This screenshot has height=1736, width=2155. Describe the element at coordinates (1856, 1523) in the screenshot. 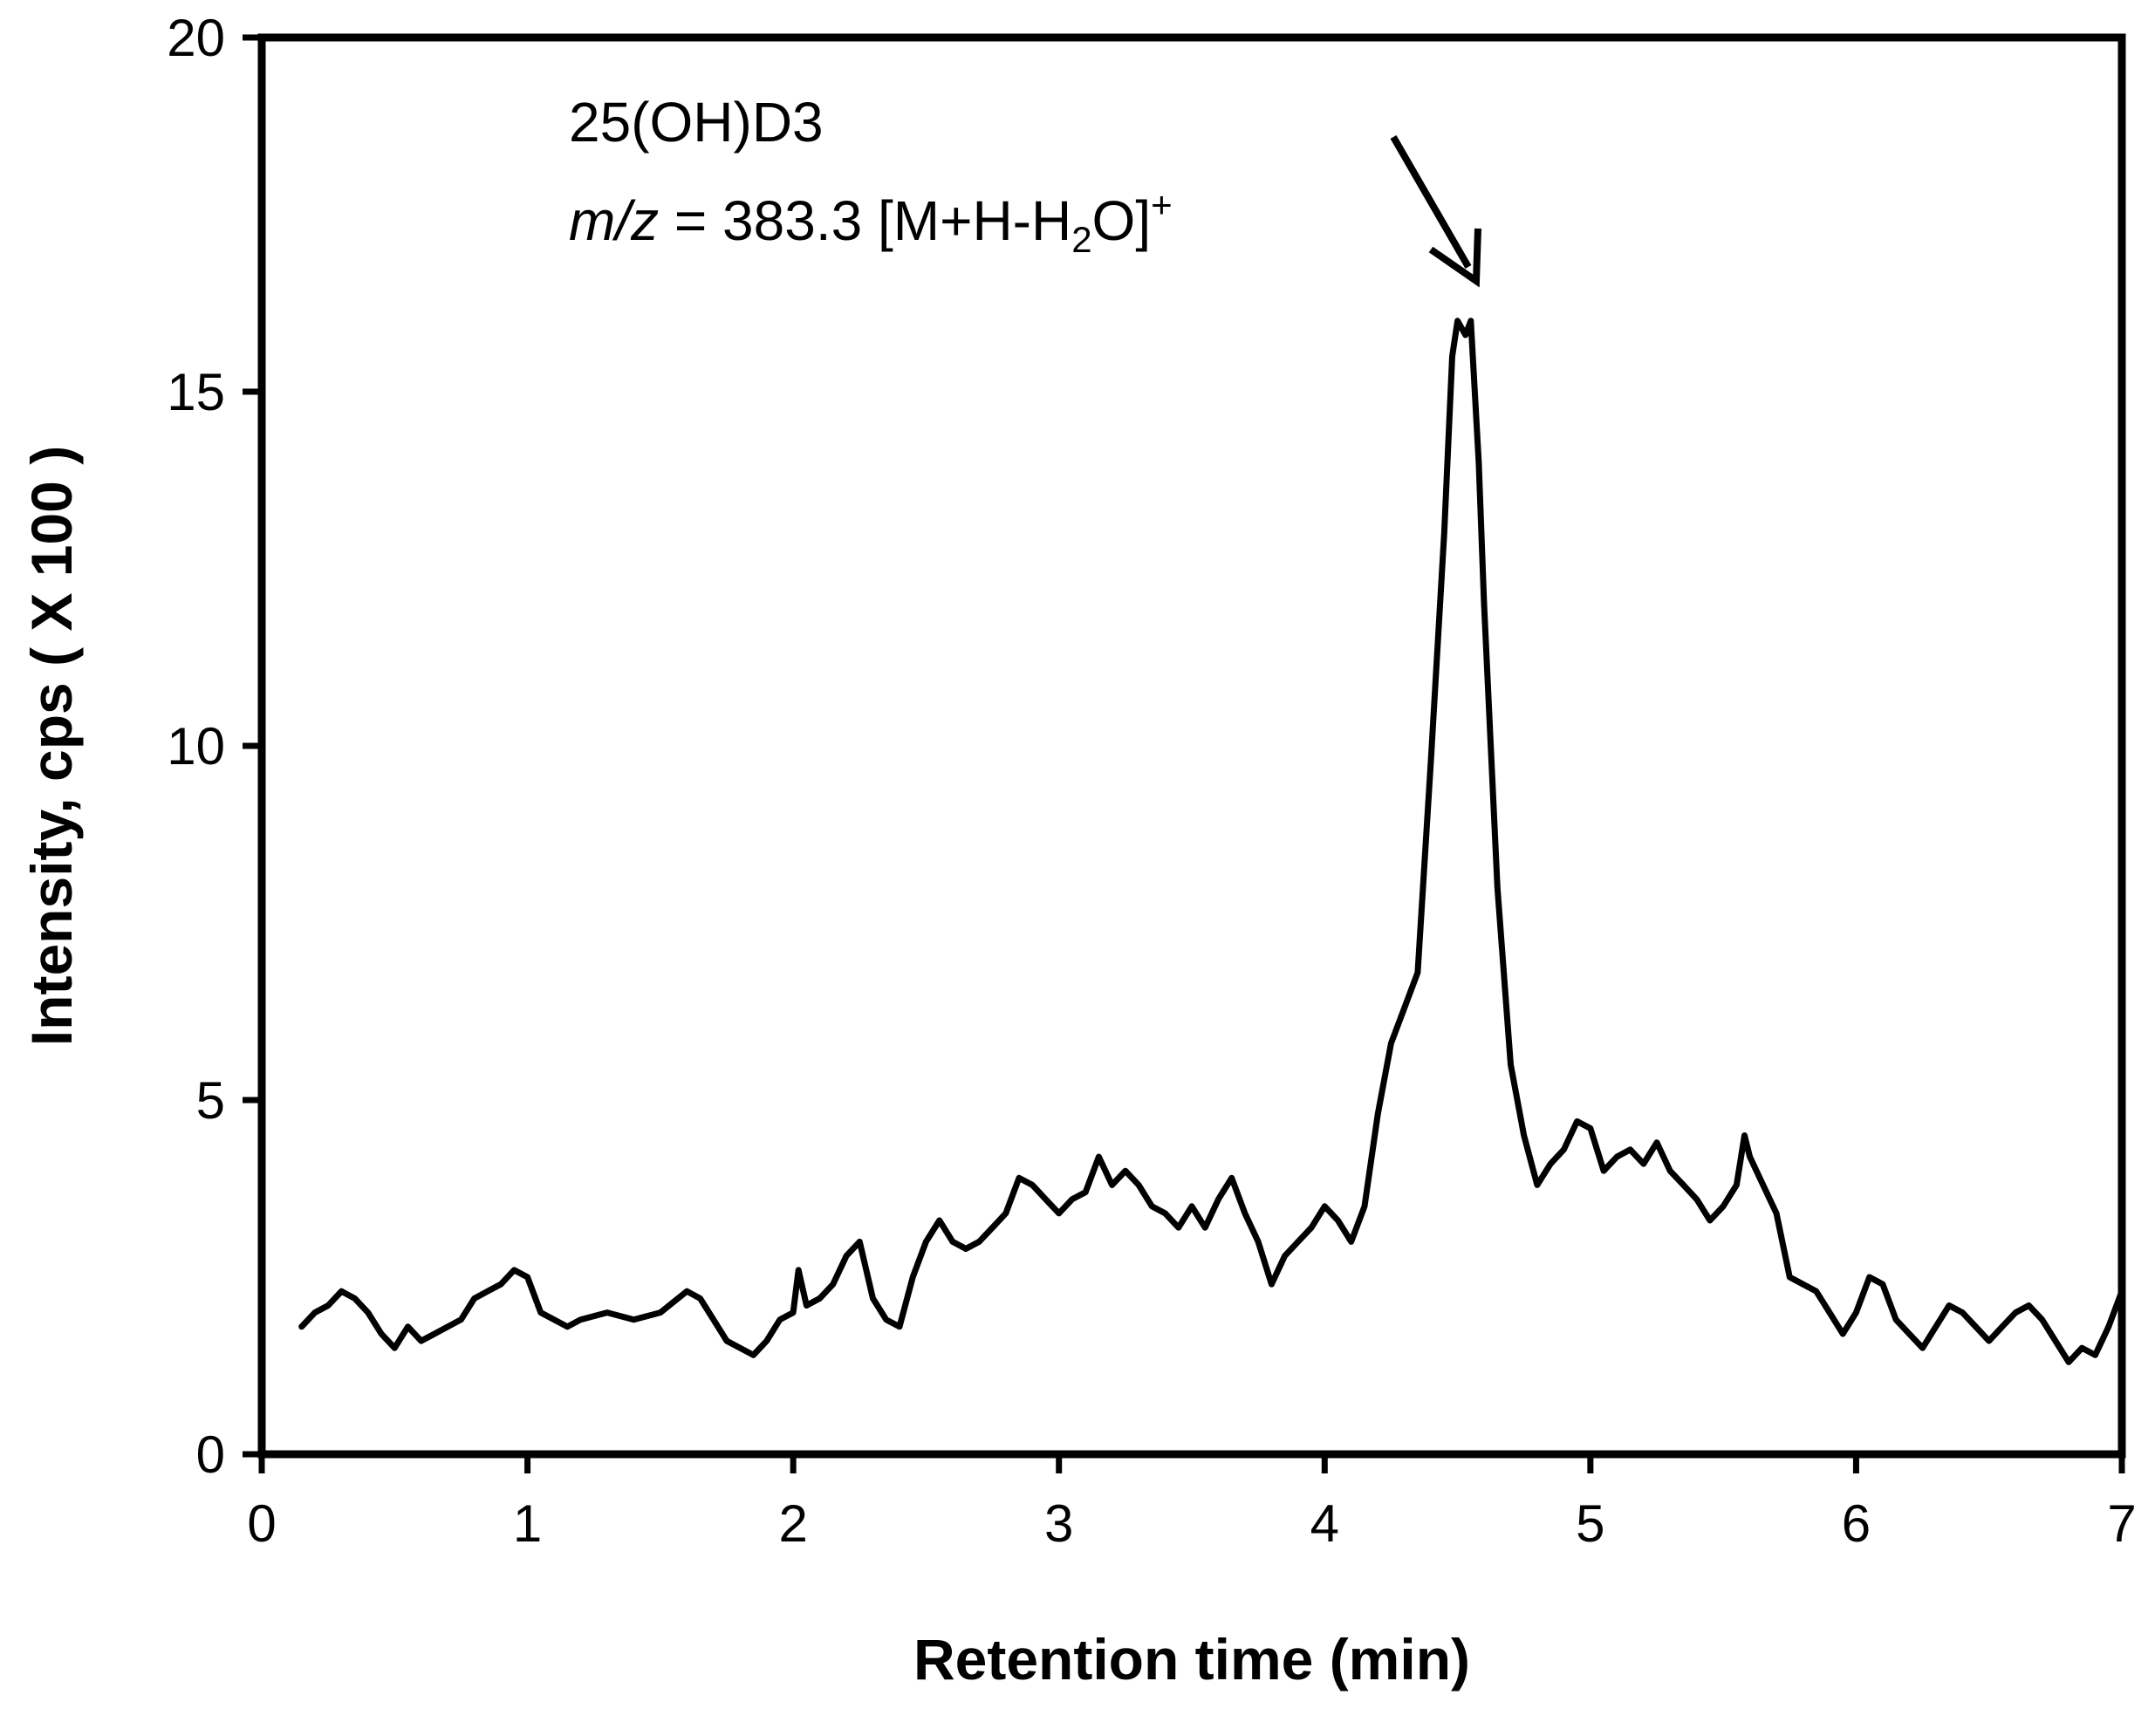

I see `x-tick-label: 6` at that location.